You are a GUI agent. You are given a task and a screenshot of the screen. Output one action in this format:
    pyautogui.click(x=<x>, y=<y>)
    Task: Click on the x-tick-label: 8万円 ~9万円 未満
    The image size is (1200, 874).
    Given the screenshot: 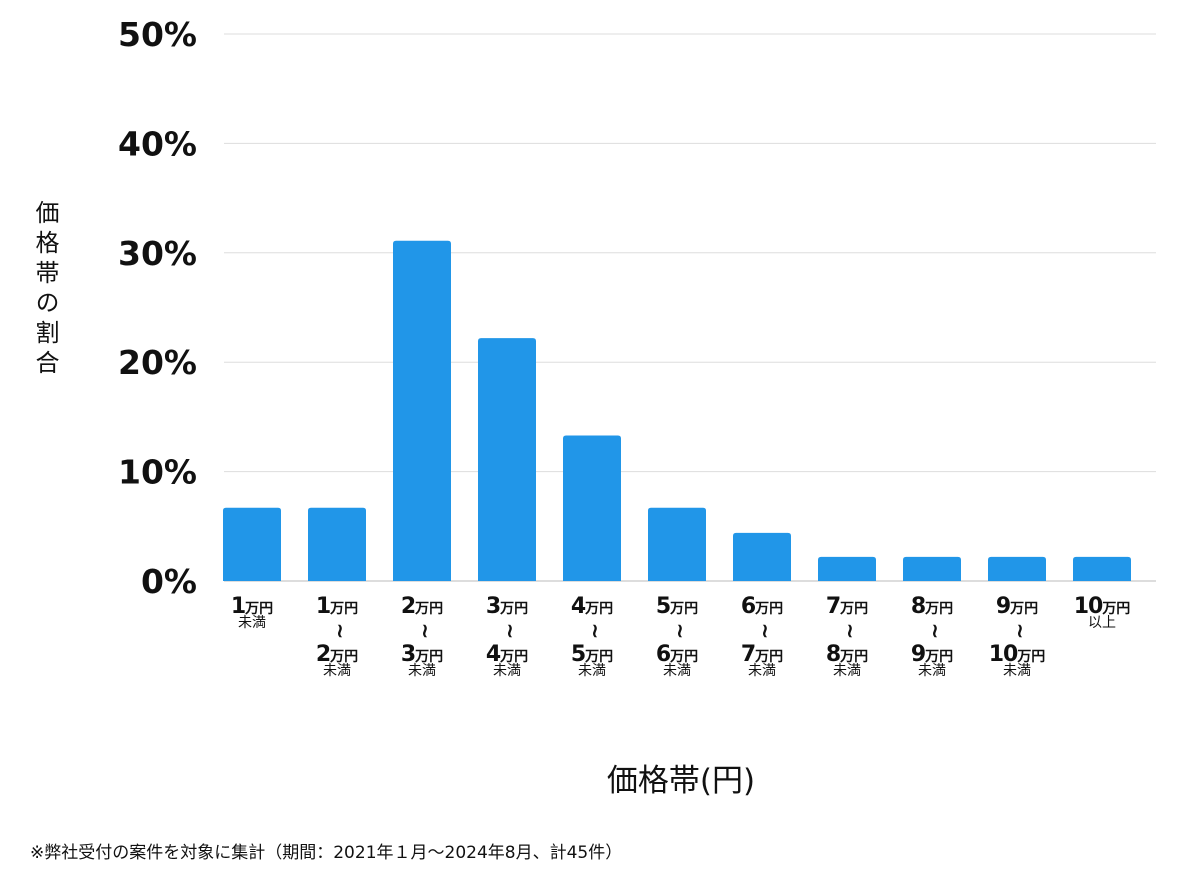 What is the action you would take?
    pyautogui.click(x=932, y=640)
    